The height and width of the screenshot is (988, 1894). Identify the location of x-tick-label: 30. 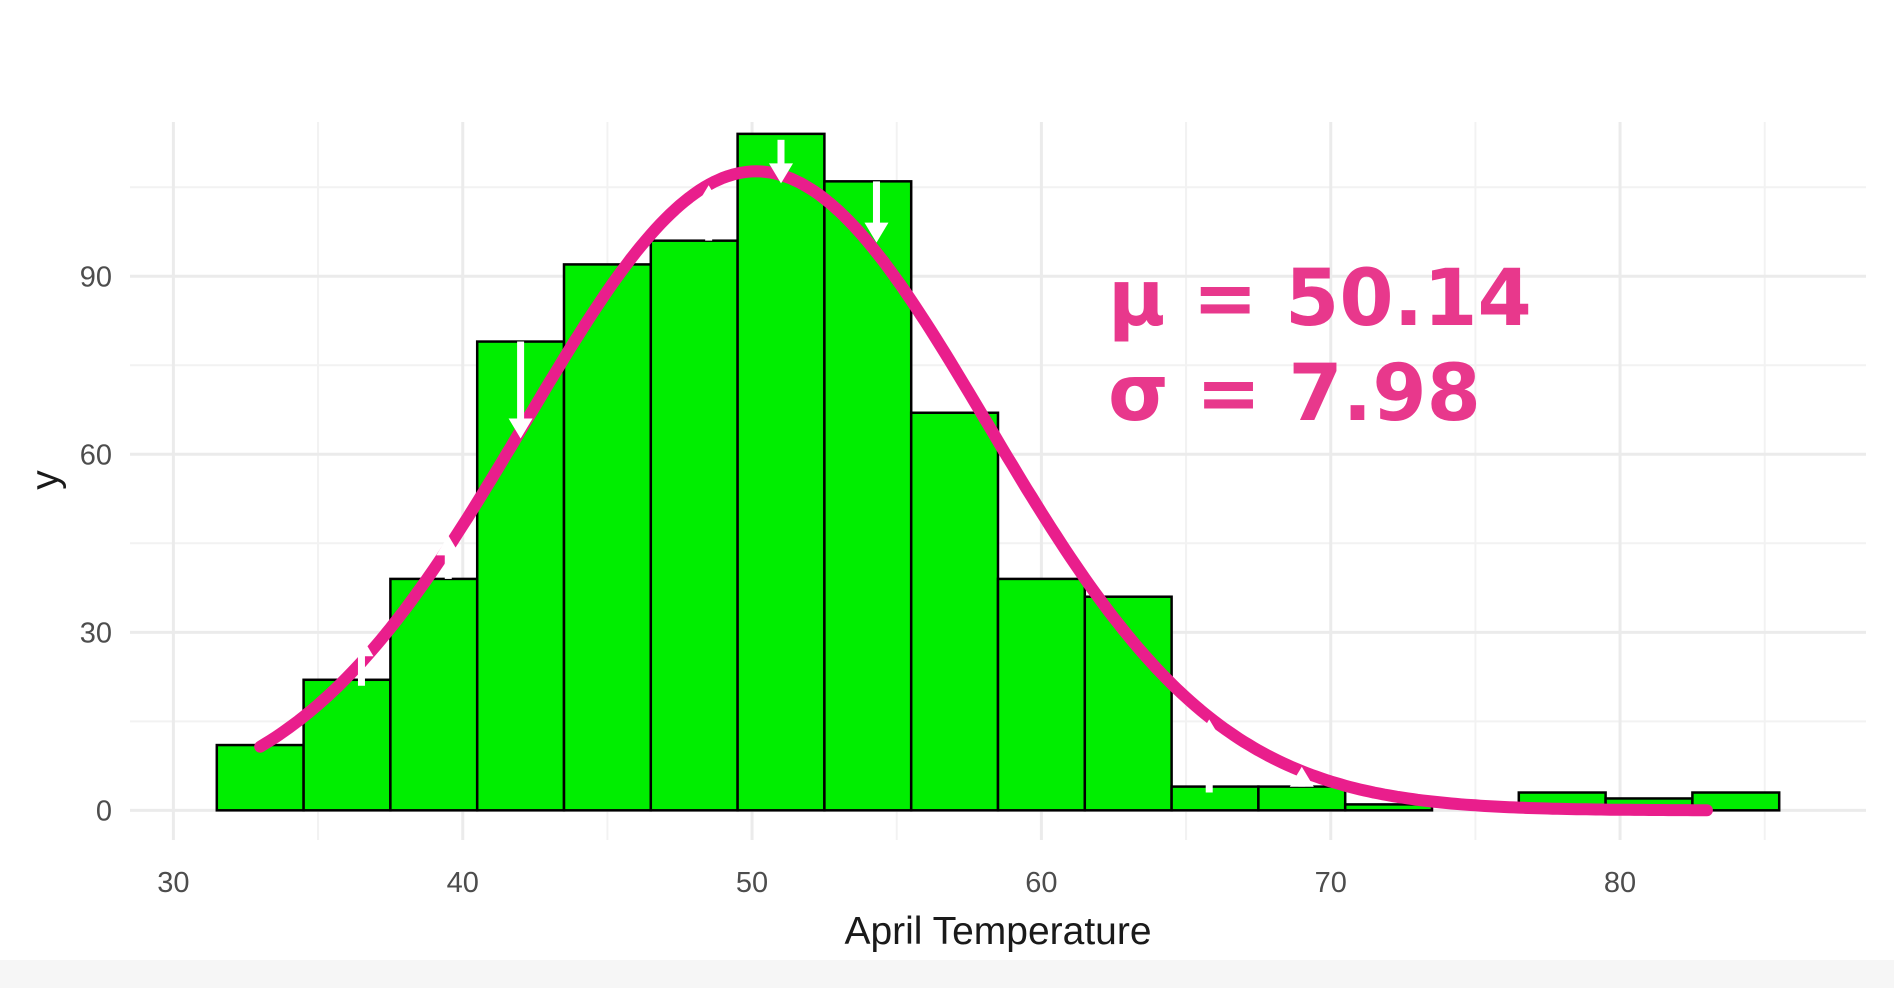
(173, 883).